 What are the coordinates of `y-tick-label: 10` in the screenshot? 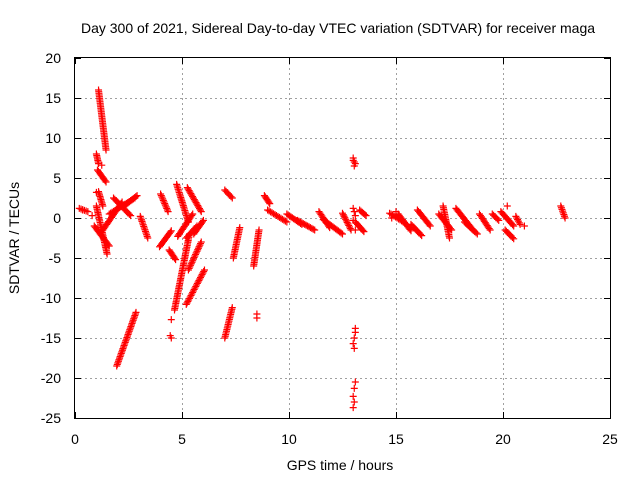 It's located at (53, 138).